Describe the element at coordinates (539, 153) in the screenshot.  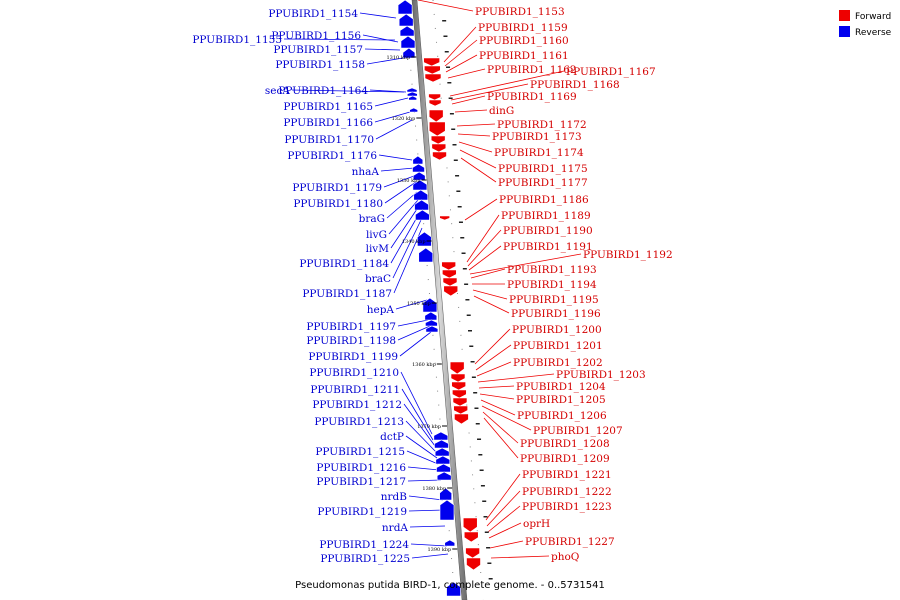
I see `forward-gene-ppubird1-1174-label: PPUBIRD1_1174` at that location.